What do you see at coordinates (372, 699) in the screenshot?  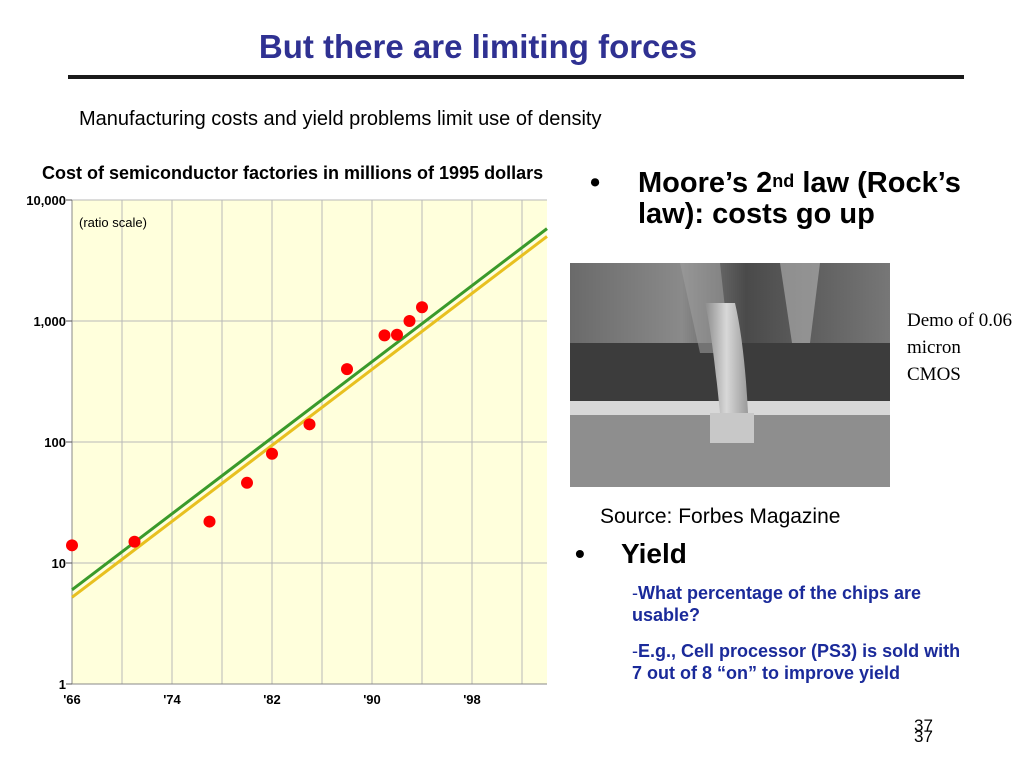 I see `x-tick-label: '90` at bounding box center [372, 699].